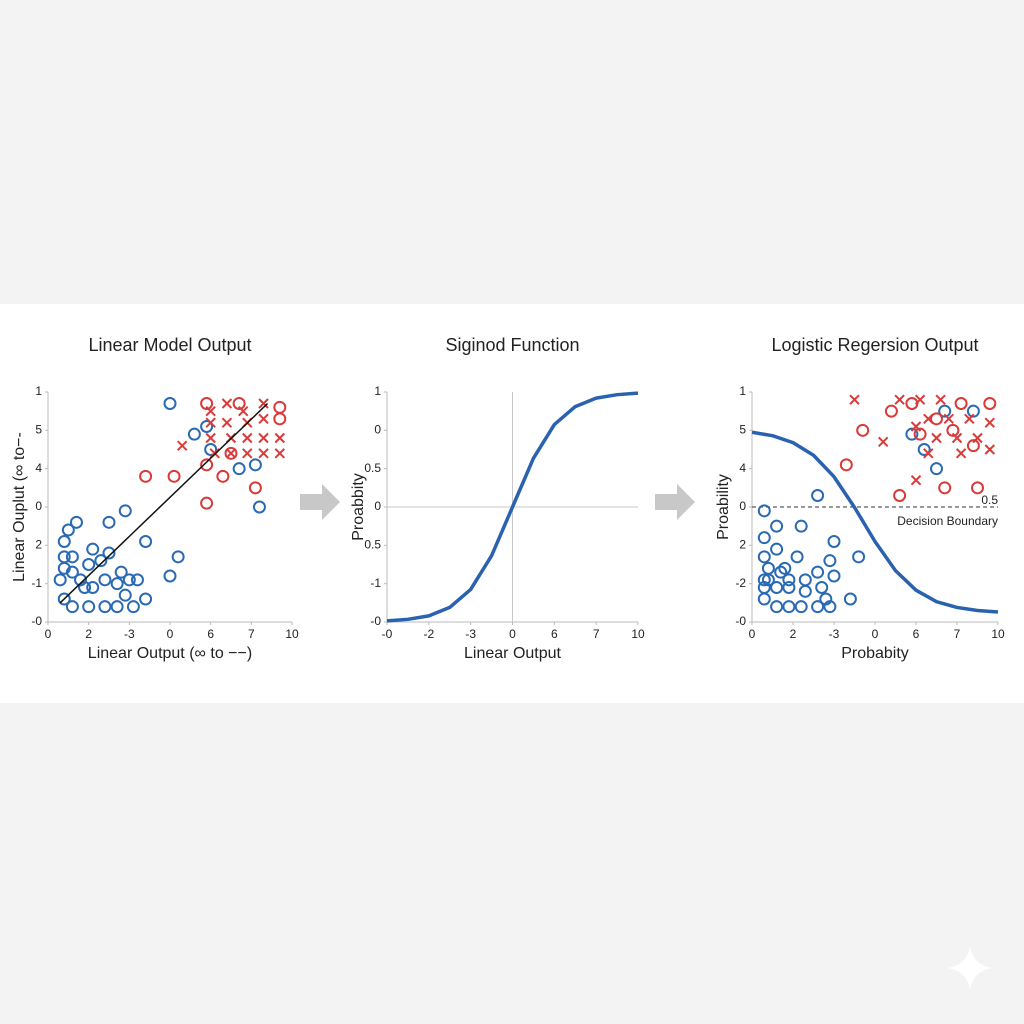  Describe the element at coordinates (947, 521) in the screenshot. I see `annotation: Decision Boundary` at that location.